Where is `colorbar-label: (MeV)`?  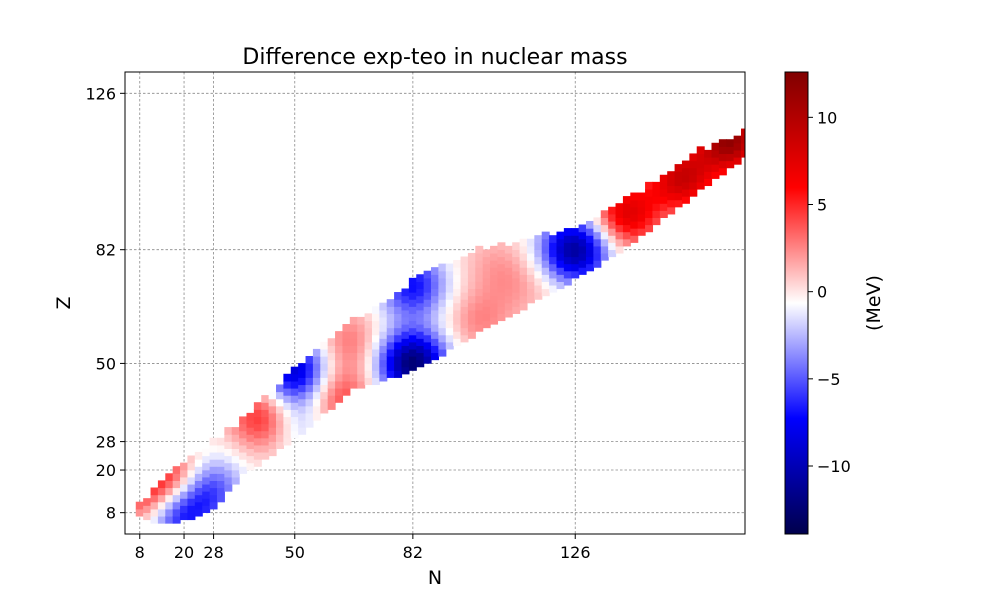 colorbar-label: (MeV) is located at coordinates (874, 303).